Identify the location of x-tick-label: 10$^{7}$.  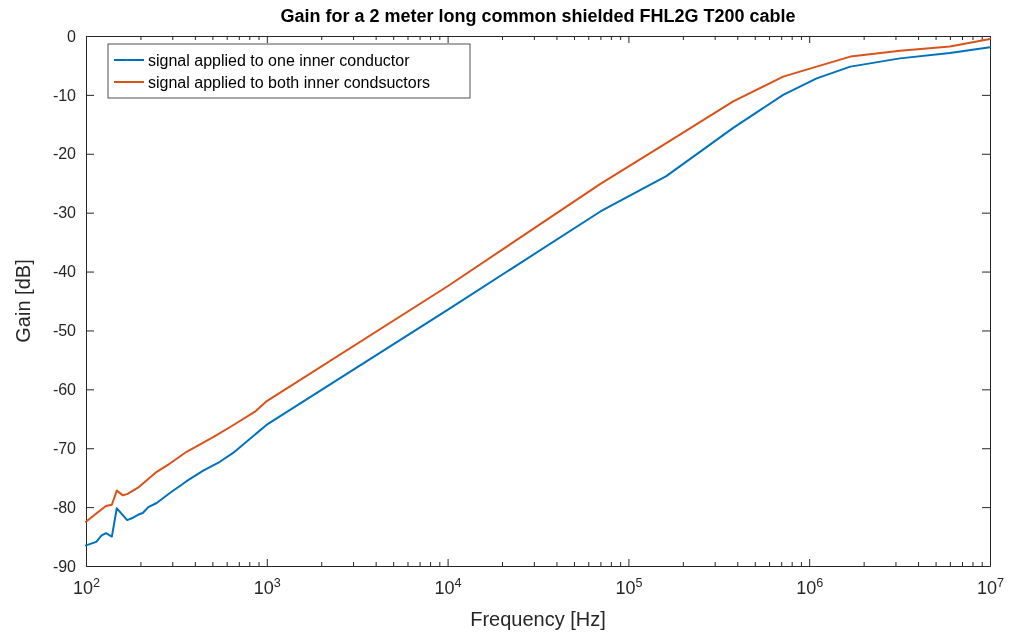
(990, 587).